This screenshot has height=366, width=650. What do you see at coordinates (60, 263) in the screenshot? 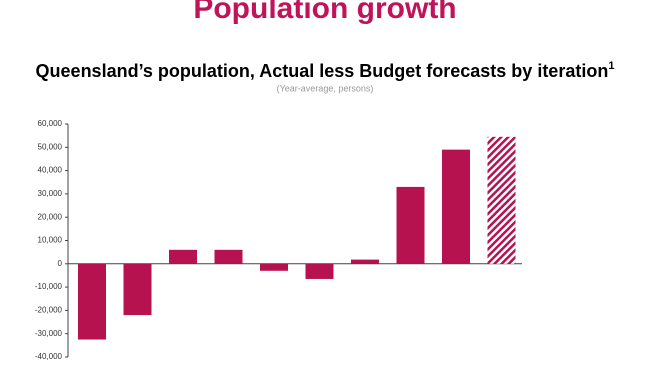
I see `y-tick-label: 0` at bounding box center [60, 263].